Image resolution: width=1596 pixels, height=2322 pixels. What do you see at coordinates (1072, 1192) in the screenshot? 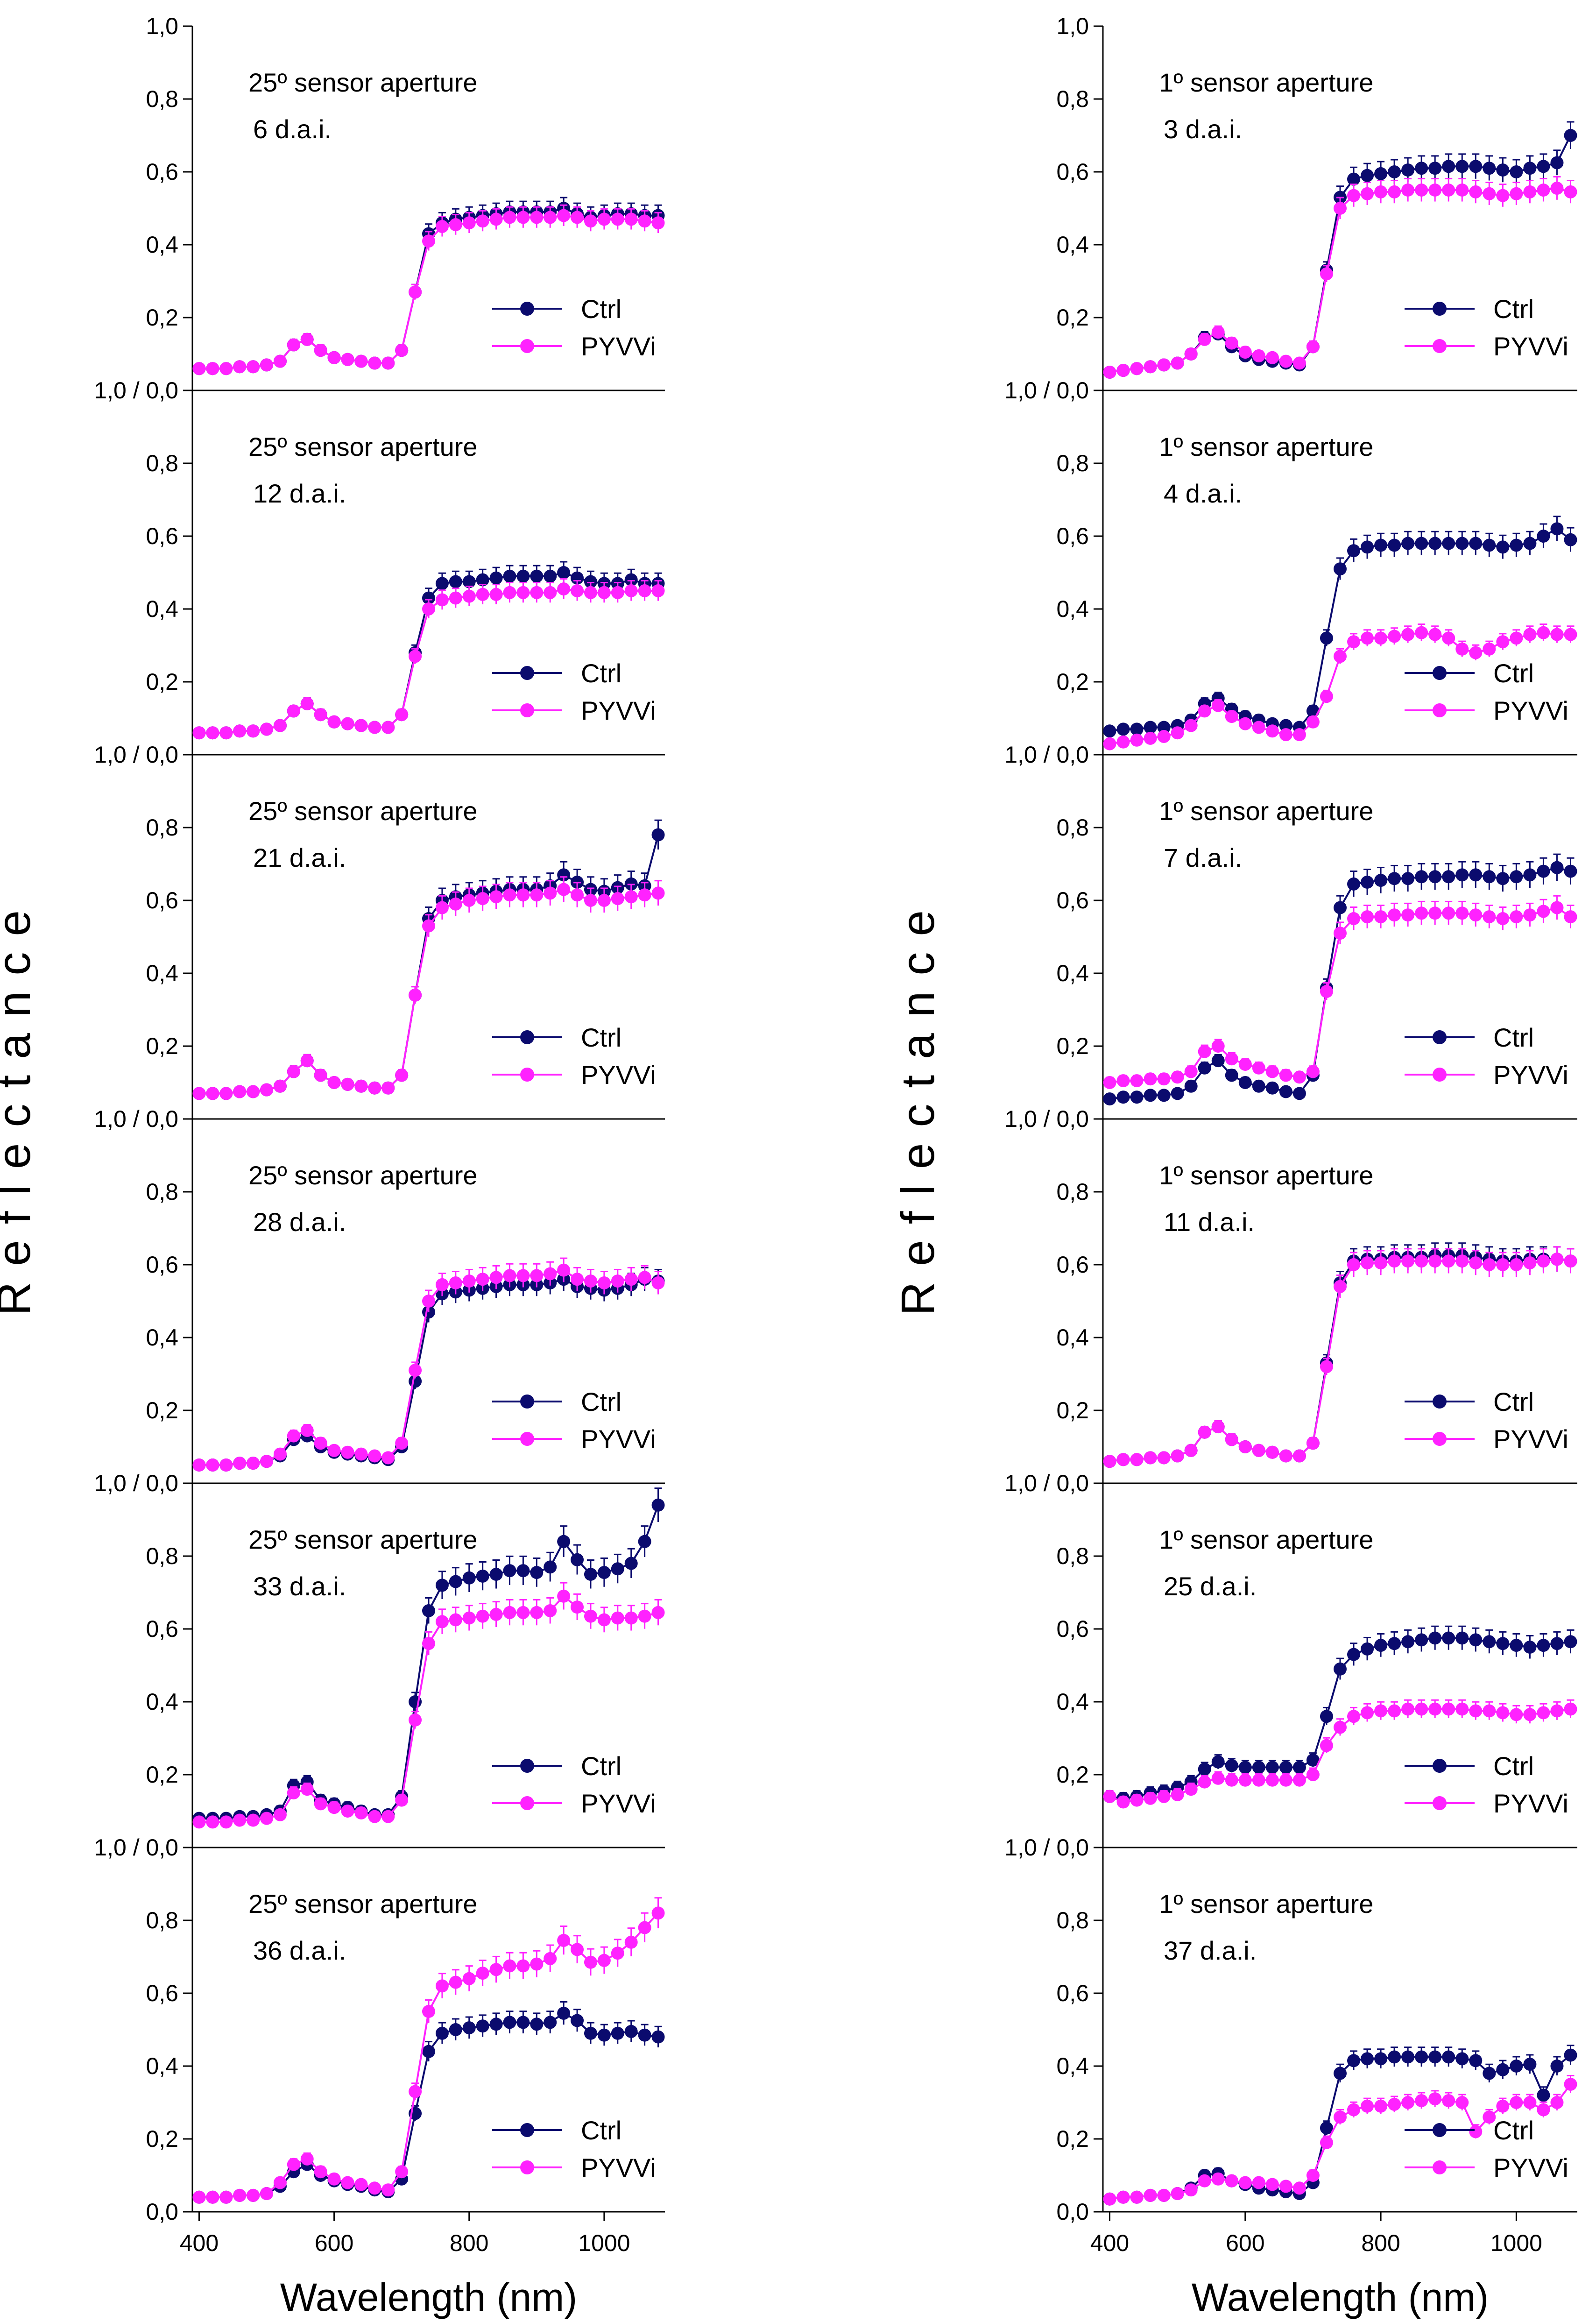
I see `y-tick-label: 0,8` at bounding box center [1072, 1192].